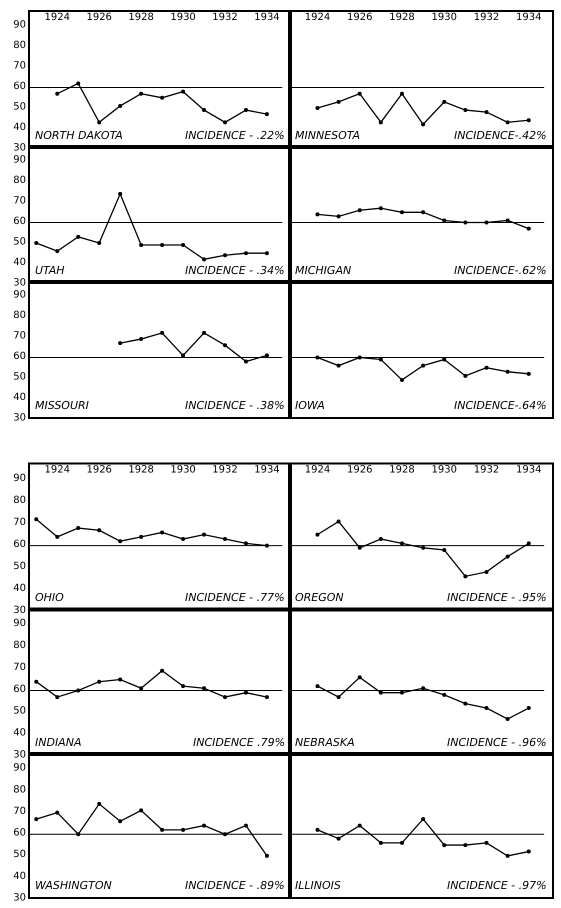 The width and height of the screenshot is (561, 908). I want to click on annotation: INCIDENCE - .96%, so click(497, 742).